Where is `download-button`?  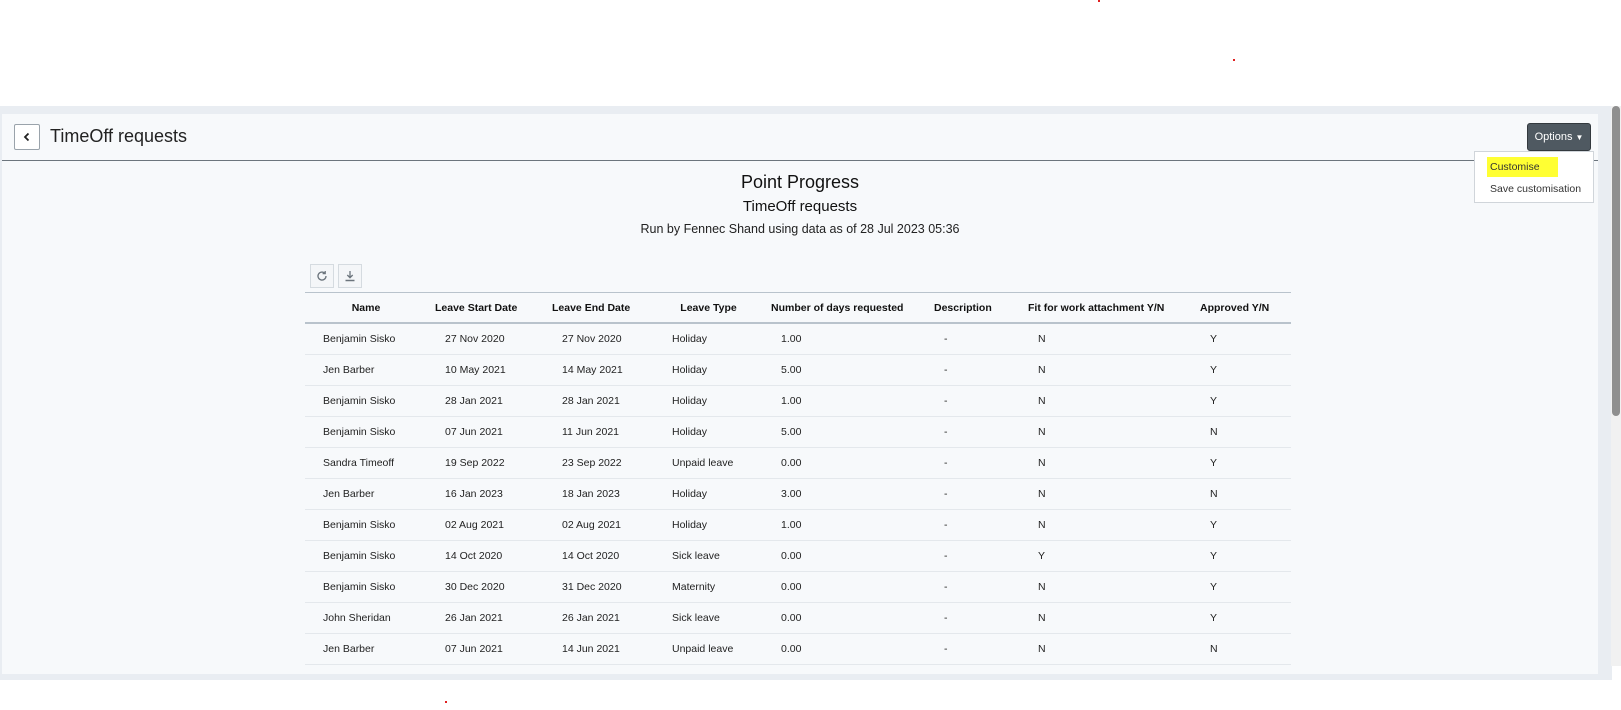 download-button is located at coordinates (350, 276).